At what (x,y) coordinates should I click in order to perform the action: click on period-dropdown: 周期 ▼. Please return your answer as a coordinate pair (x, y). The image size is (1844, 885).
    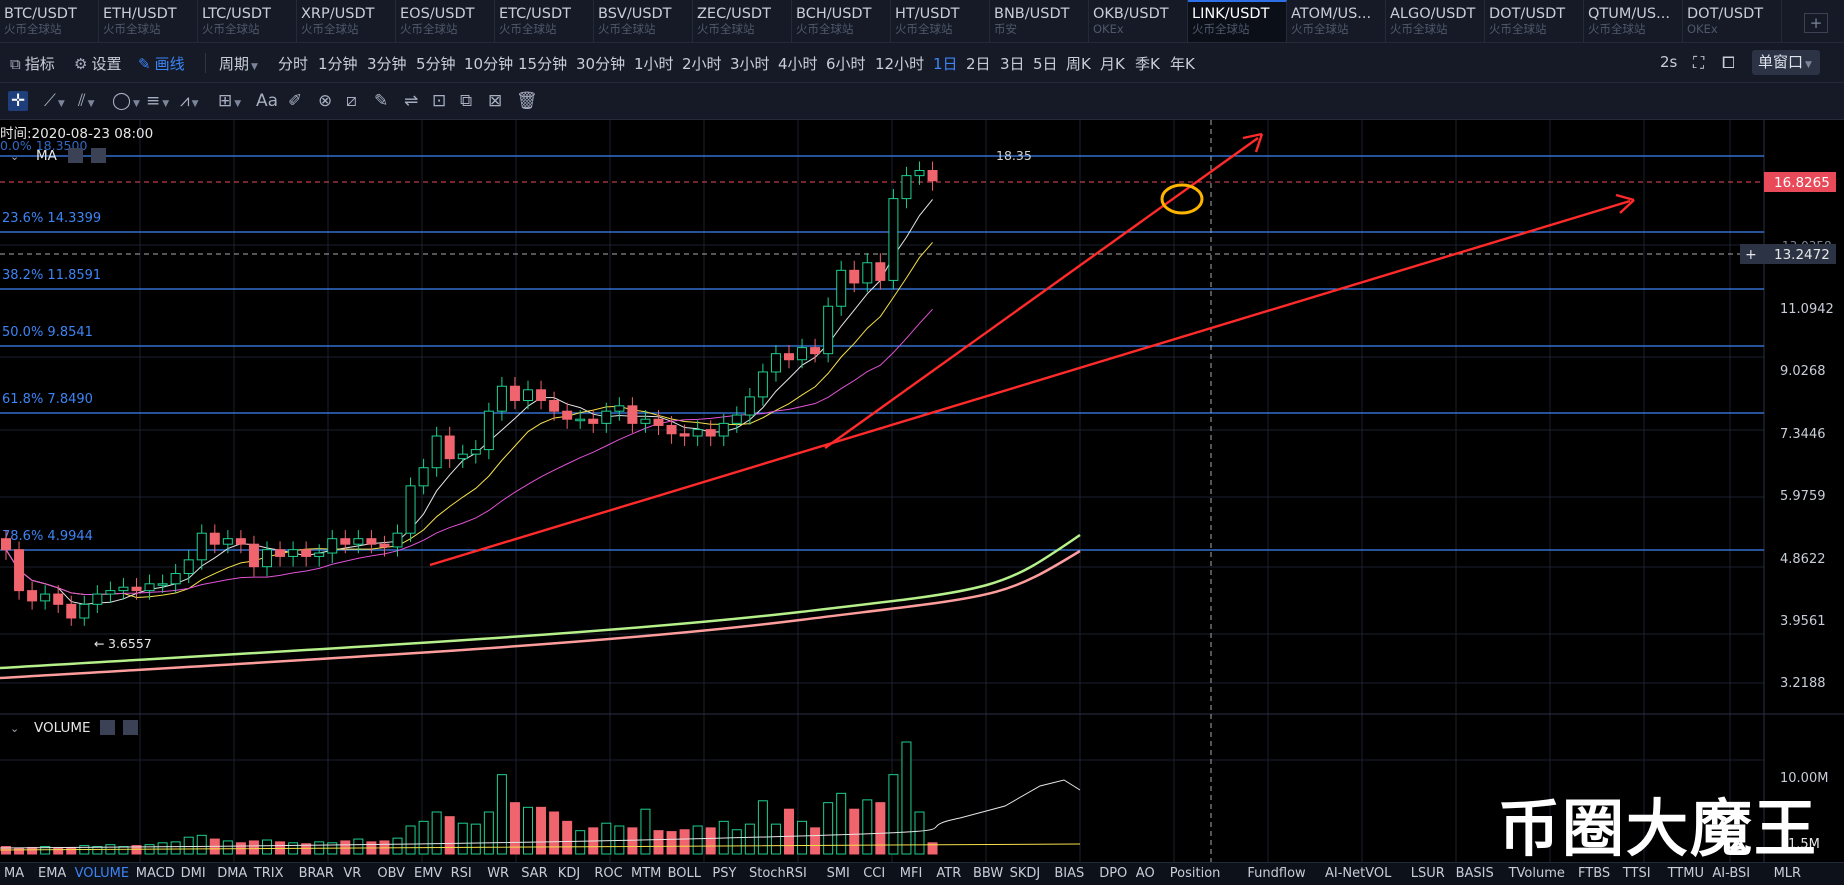
    Looking at the image, I should click on (238, 64).